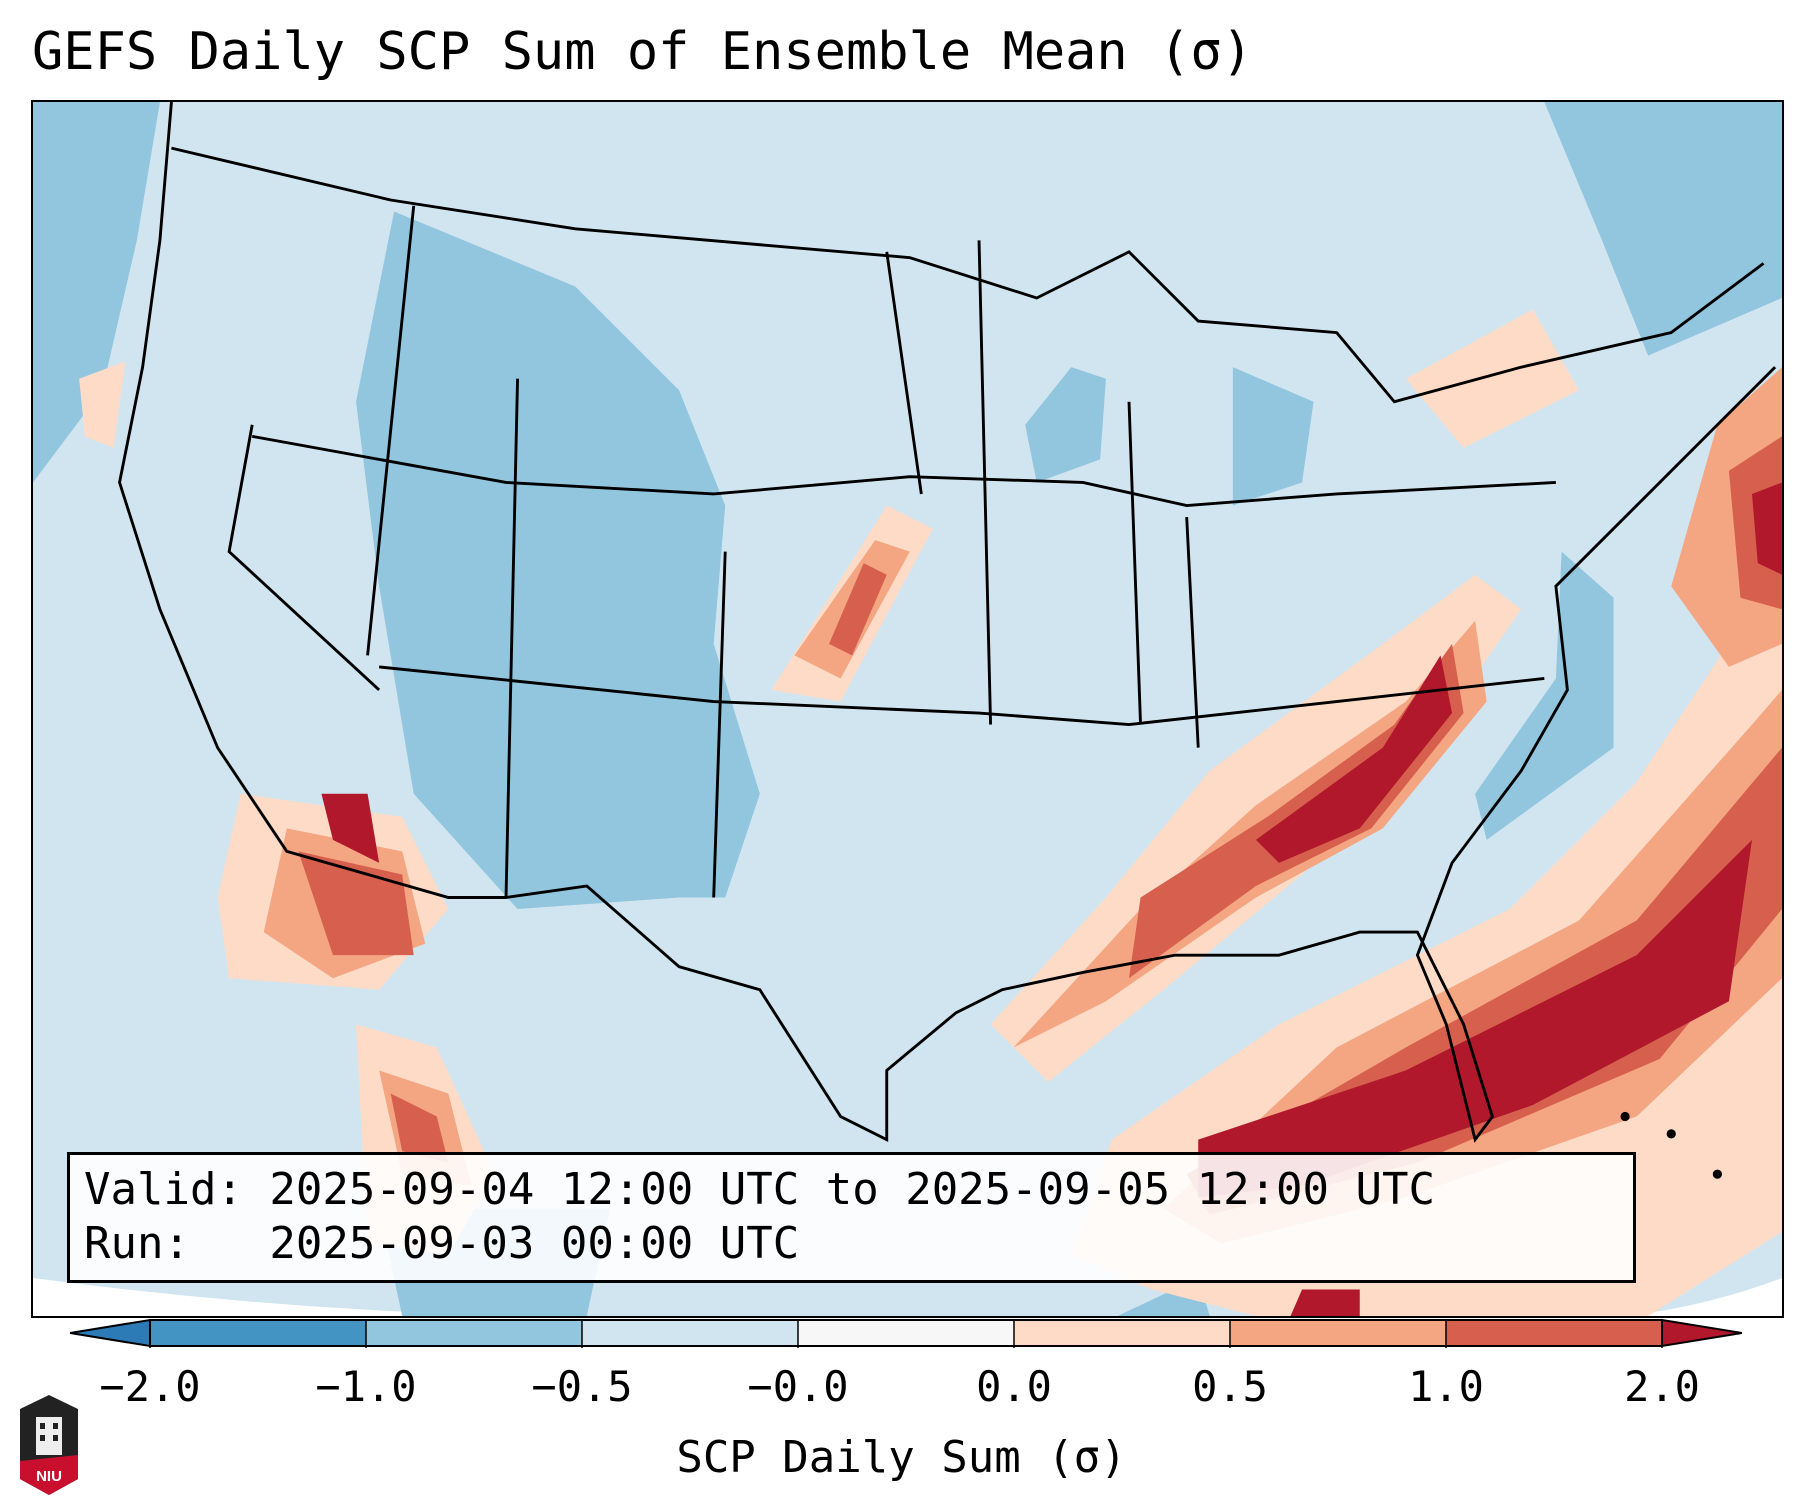 The width and height of the screenshot is (1803, 1506). What do you see at coordinates (901, 1457) in the screenshot?
I see `colorbar-label: SCP Daily Sum (σ)` at bounding box center [901, 1457].